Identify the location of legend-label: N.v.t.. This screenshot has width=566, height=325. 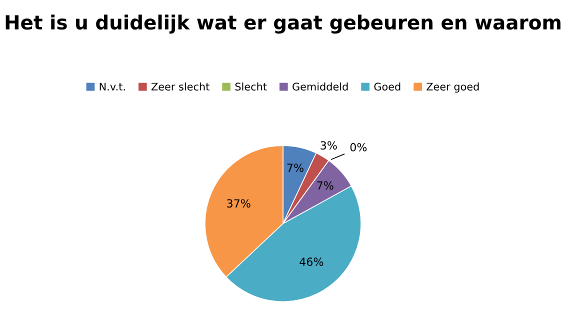
(112, 86).